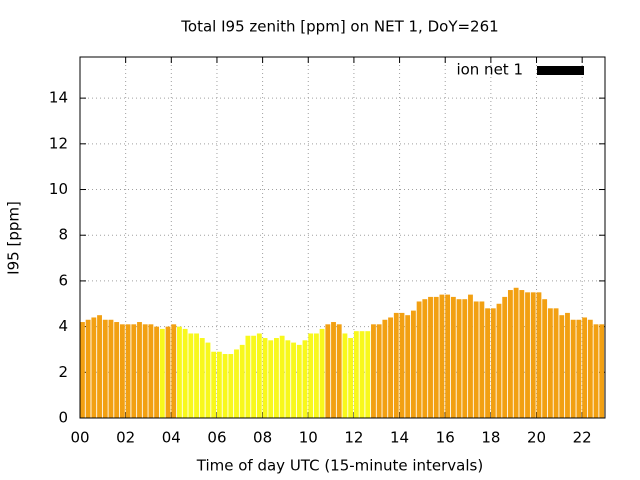  Describe the element at coordinates (79, 438) in the screenshot. I see `x-tick-label: 00` at that location.